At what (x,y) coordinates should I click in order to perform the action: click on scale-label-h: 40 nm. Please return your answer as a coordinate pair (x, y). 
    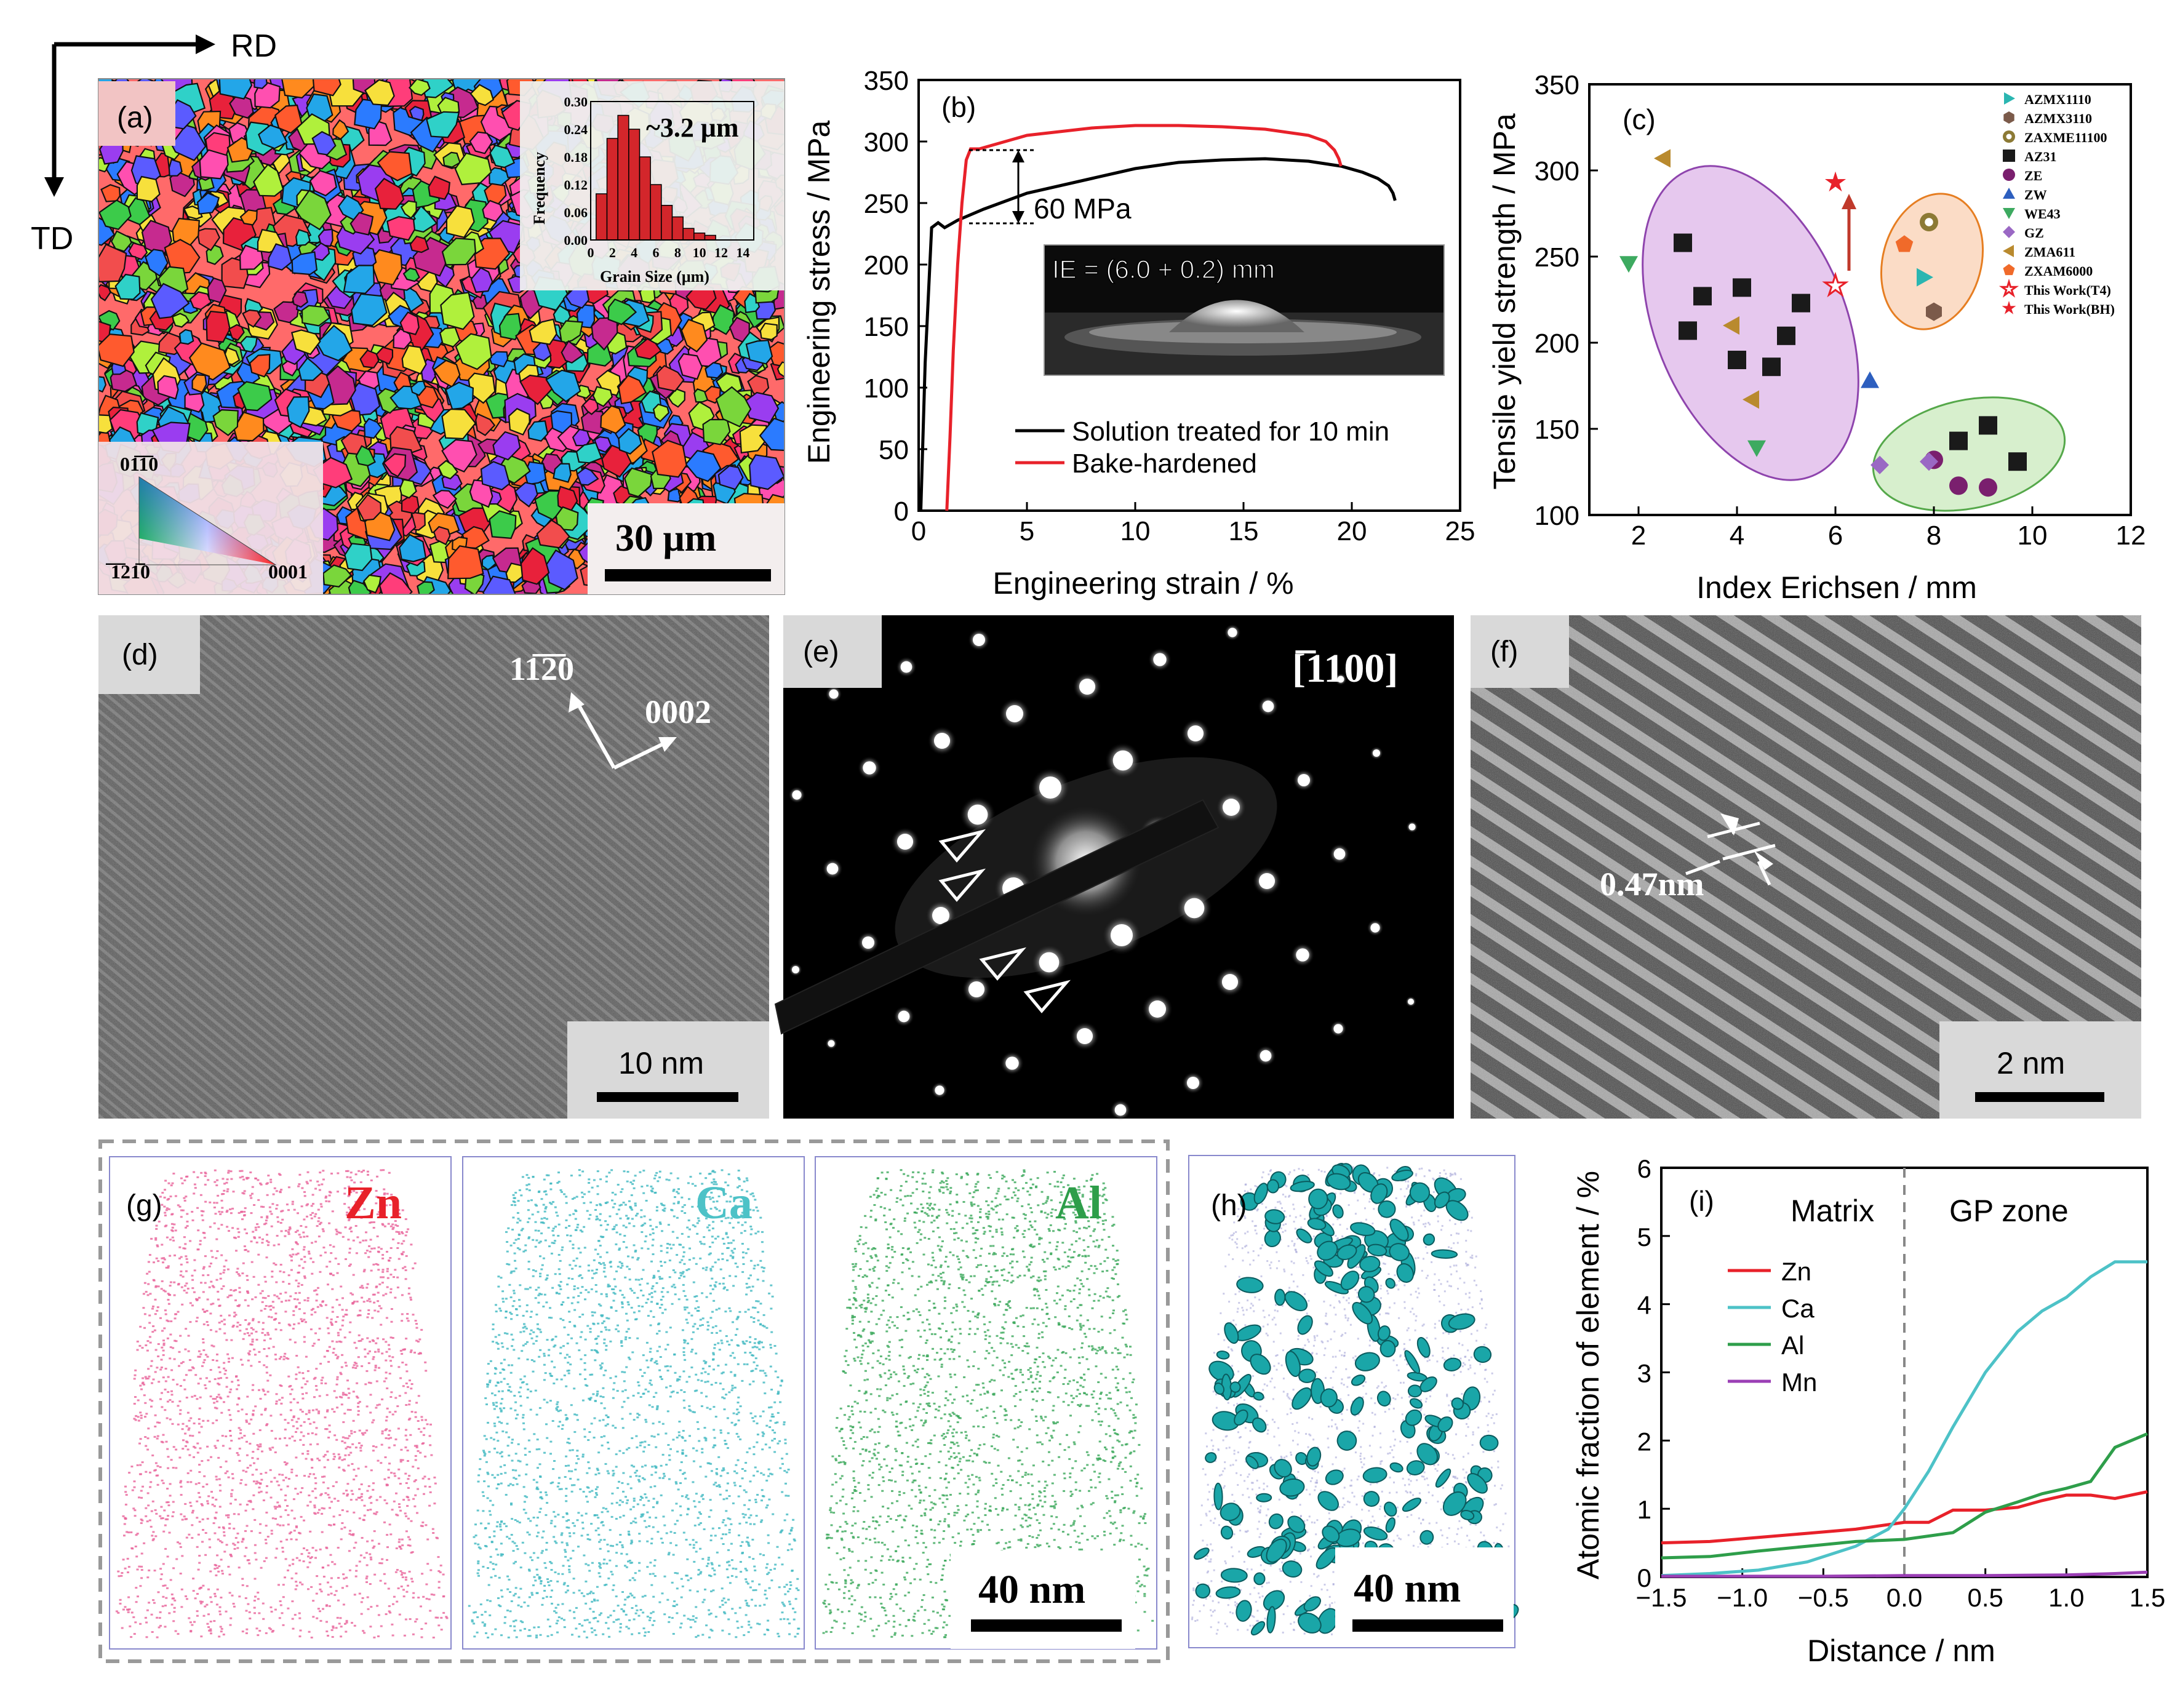
    Looking at the image, I should click on (1407, 1588).